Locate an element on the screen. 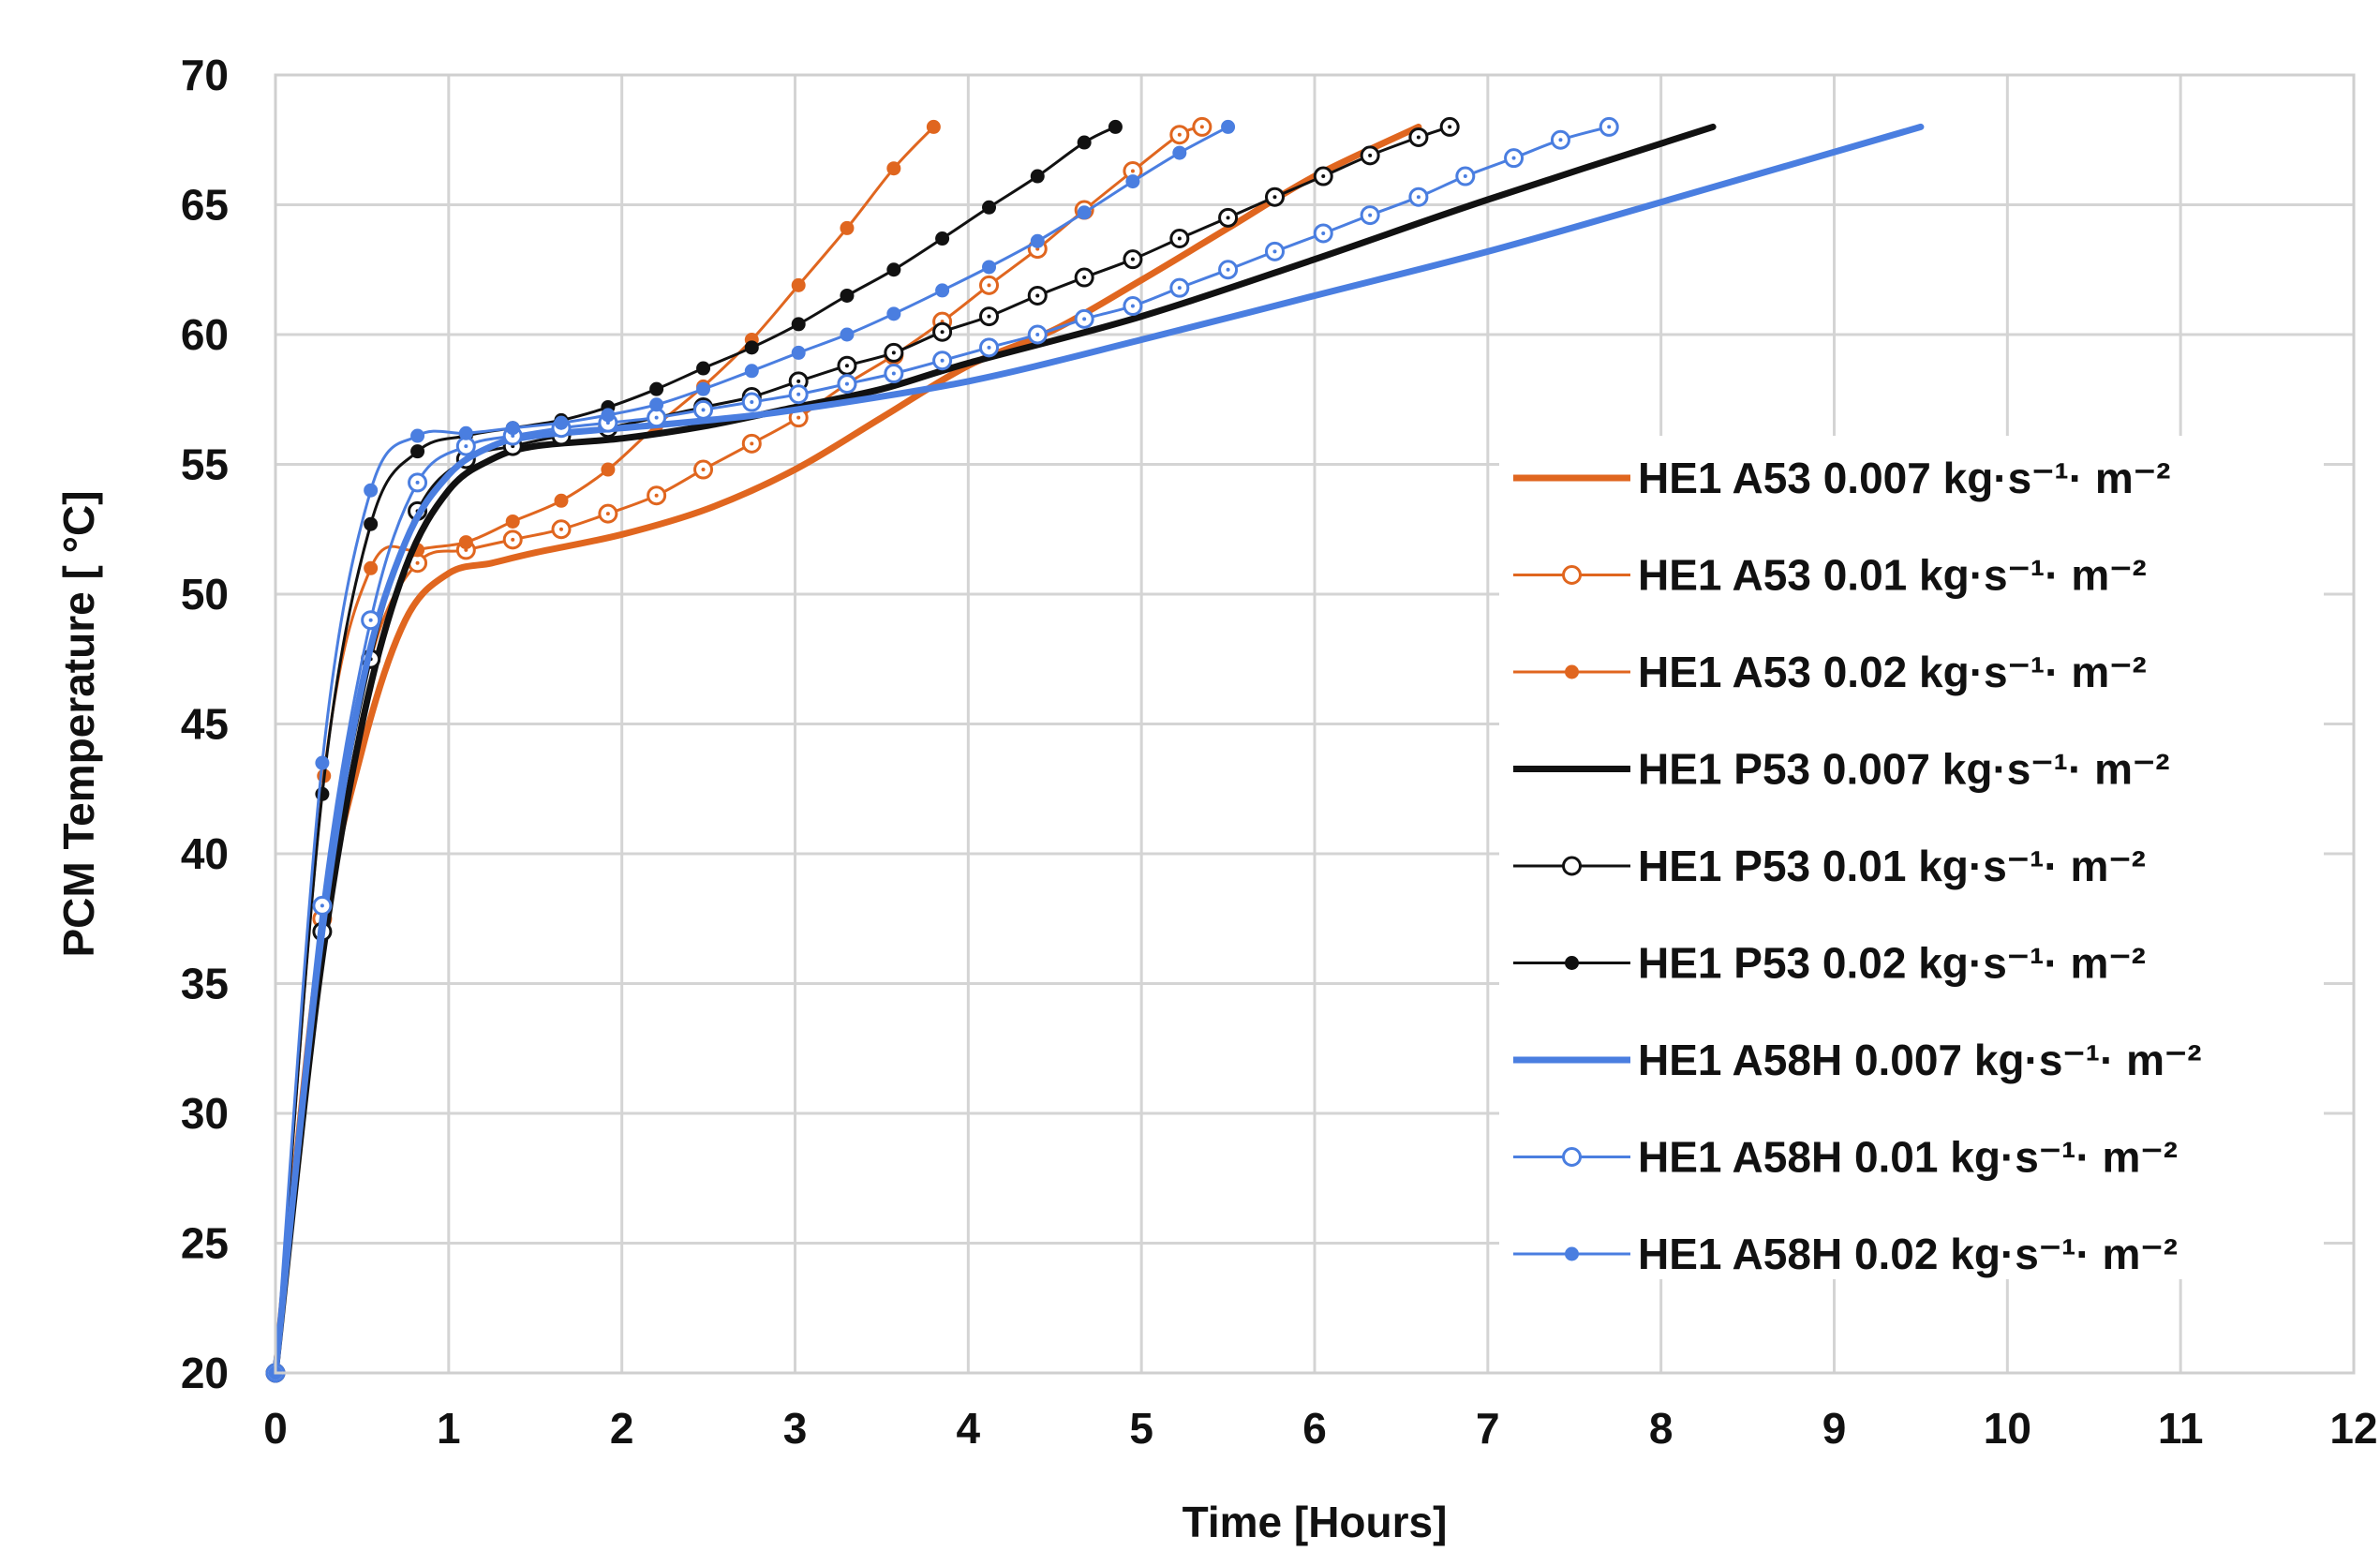 Image resolution: width=2380 pixels, height=1566 pixels. x-tick-label: 10 is located at coordinates (2007, 1428).